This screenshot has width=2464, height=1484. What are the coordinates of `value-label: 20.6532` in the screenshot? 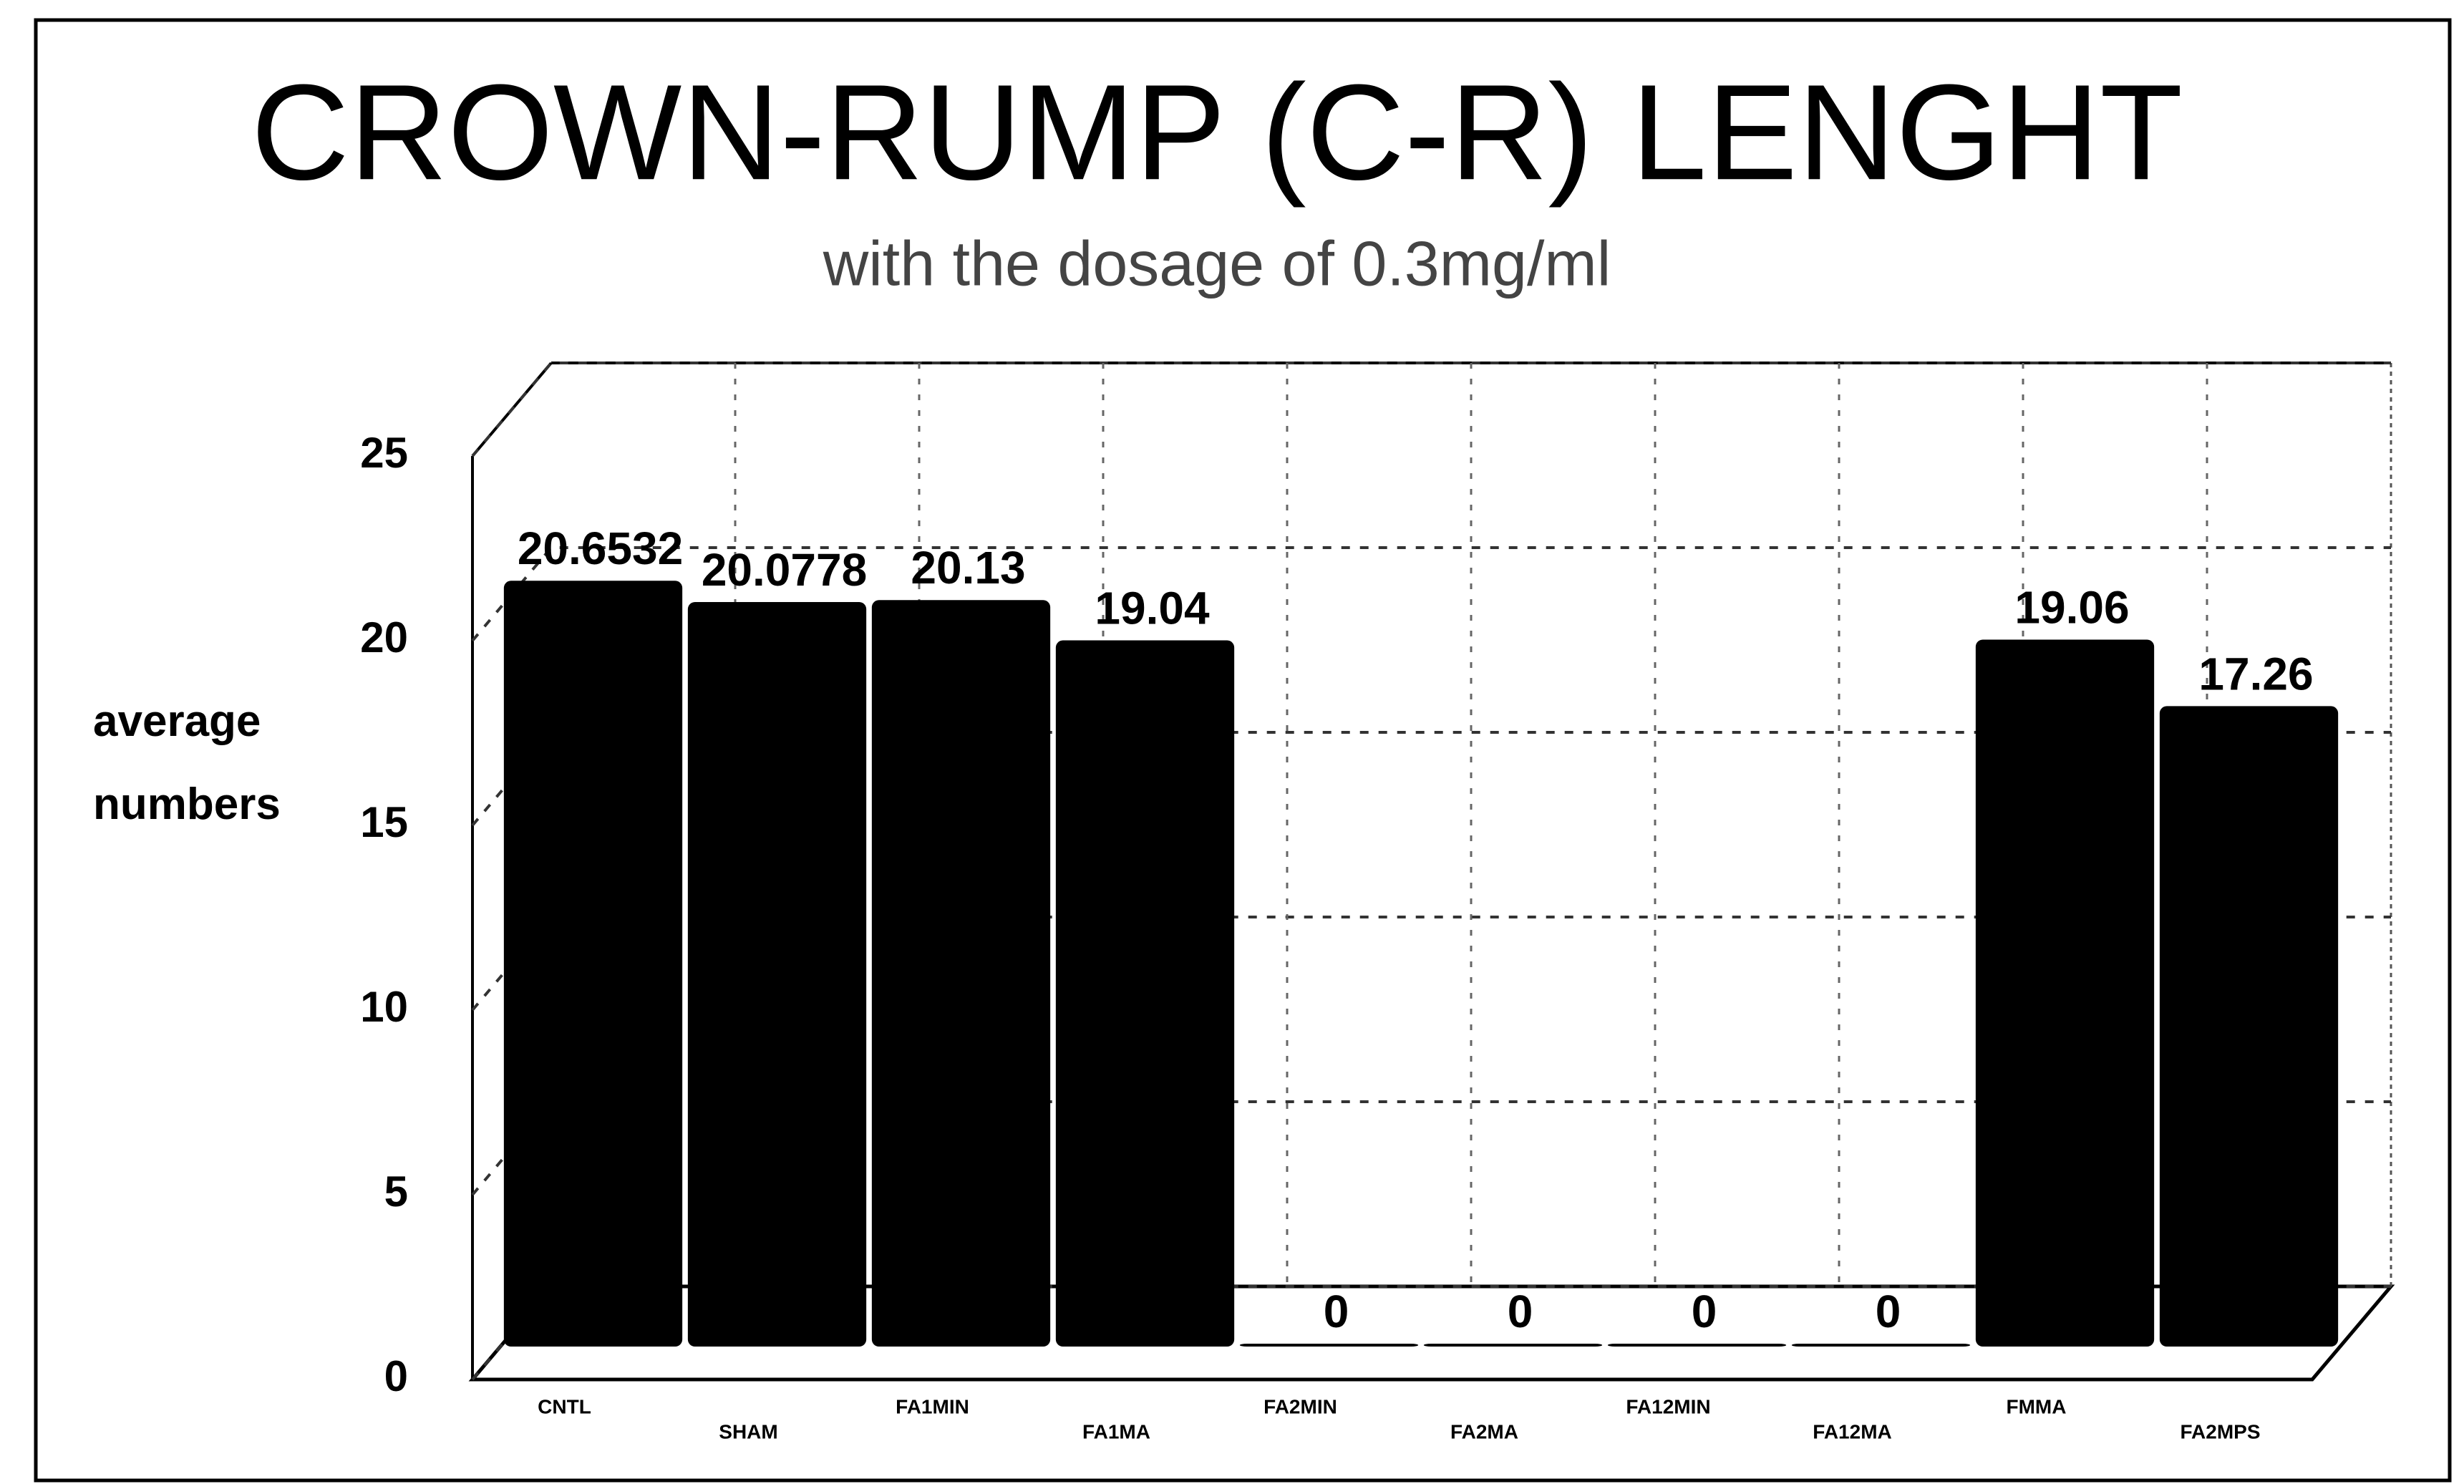 It's located at (600, 548).